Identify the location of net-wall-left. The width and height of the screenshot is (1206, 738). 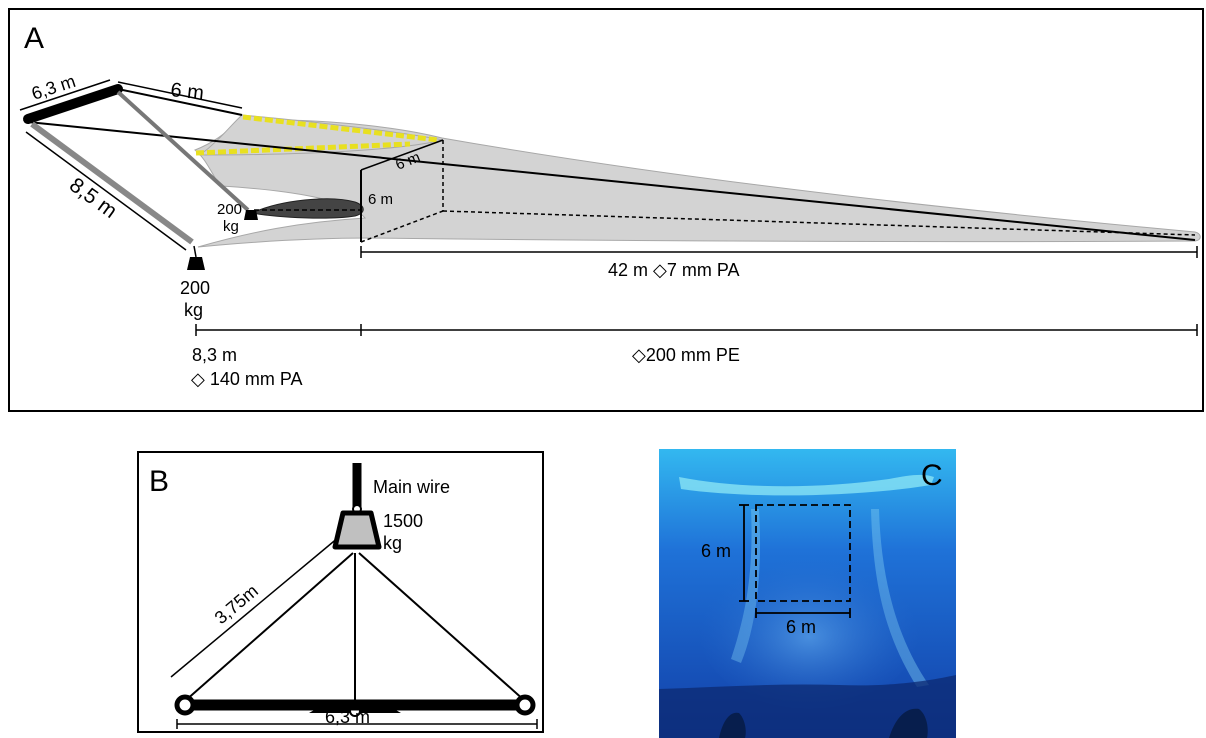
(746, 586).